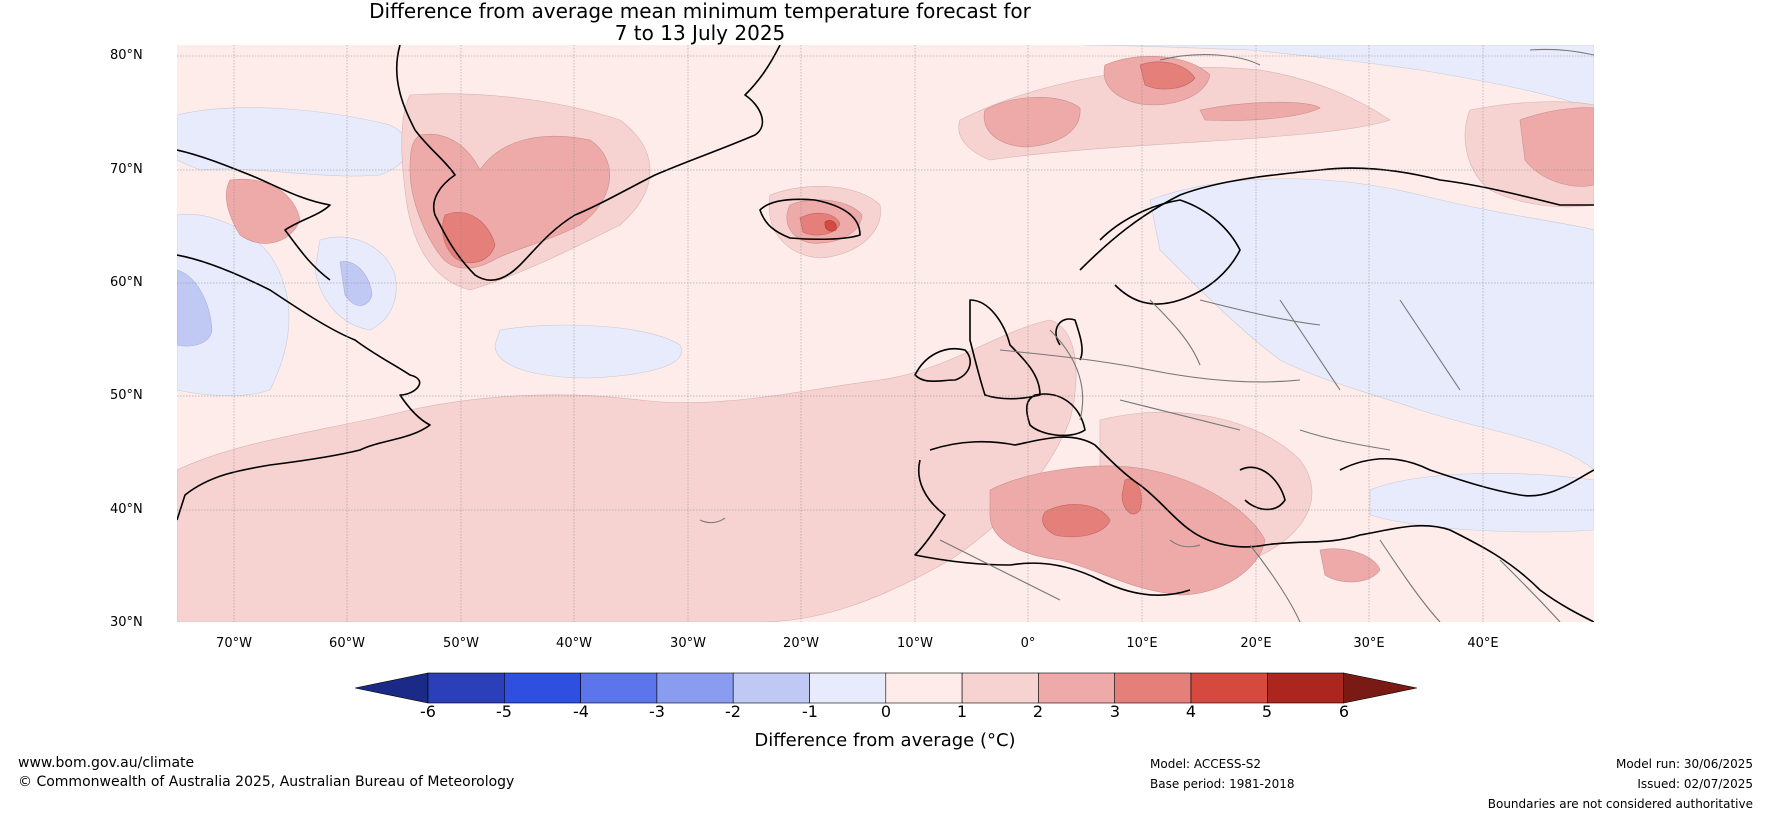  What do you see at coordinates (234, 643) in the screenshot?
I see `lon-tick-70w: 70°W` at bounding box center [234, 643].